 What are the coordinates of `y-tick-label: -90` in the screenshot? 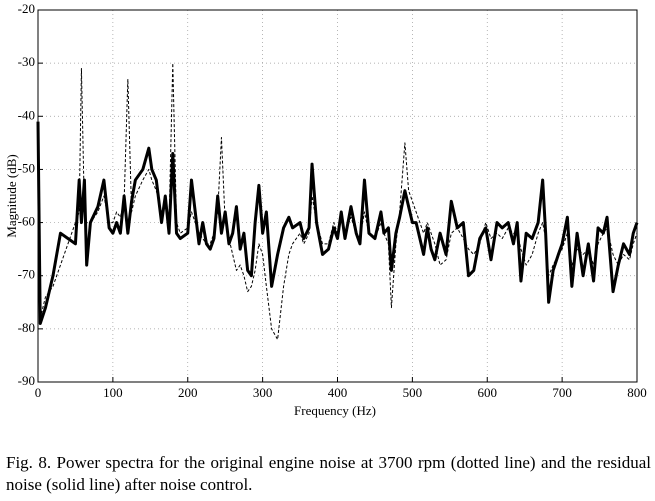 It's located at (26, 380).